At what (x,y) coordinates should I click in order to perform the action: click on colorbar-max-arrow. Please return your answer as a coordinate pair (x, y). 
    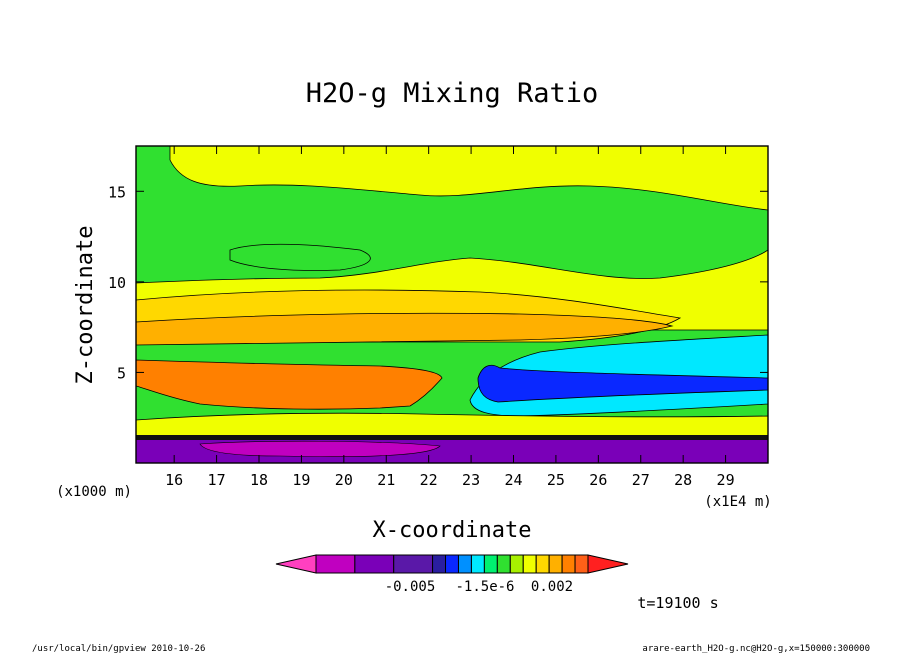
    Looking at the image, I should click on (608, 564).